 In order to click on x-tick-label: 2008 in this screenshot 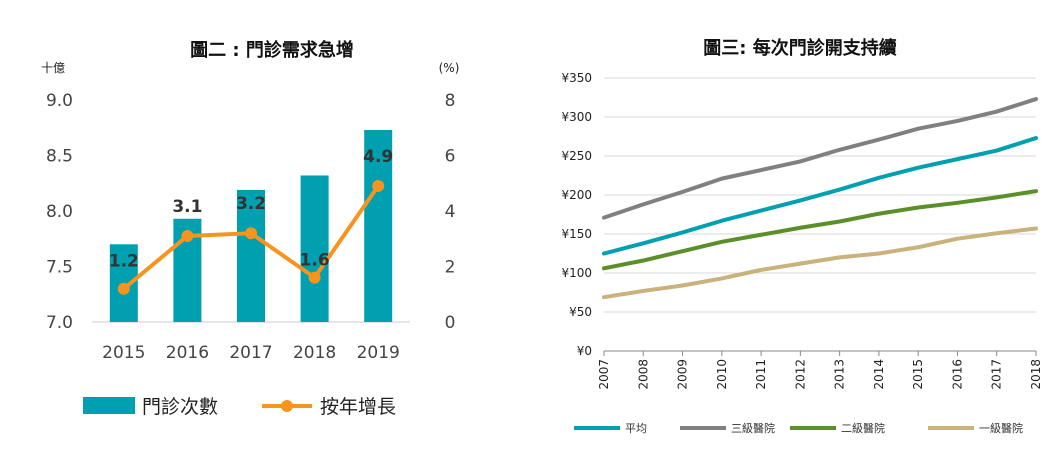, I will do `click(643, 374)`.